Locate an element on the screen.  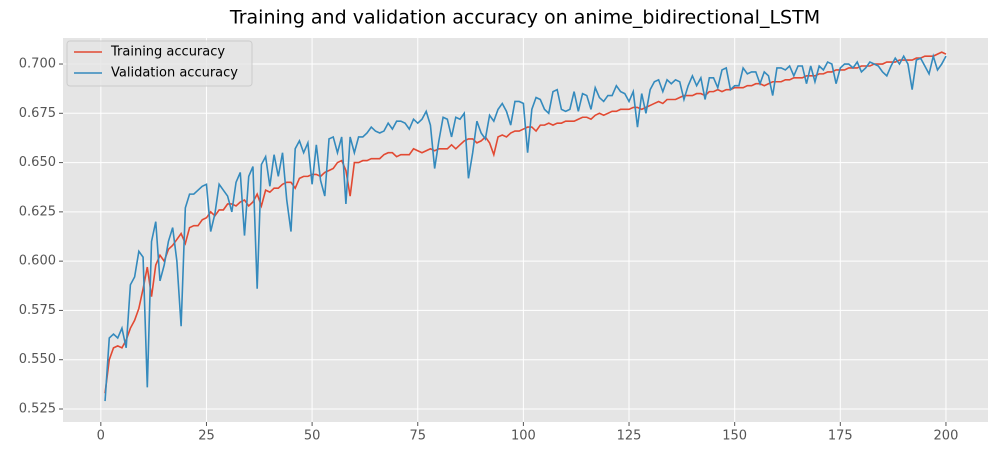
x-tick-label: 100 is located at coordinates (523, 436).